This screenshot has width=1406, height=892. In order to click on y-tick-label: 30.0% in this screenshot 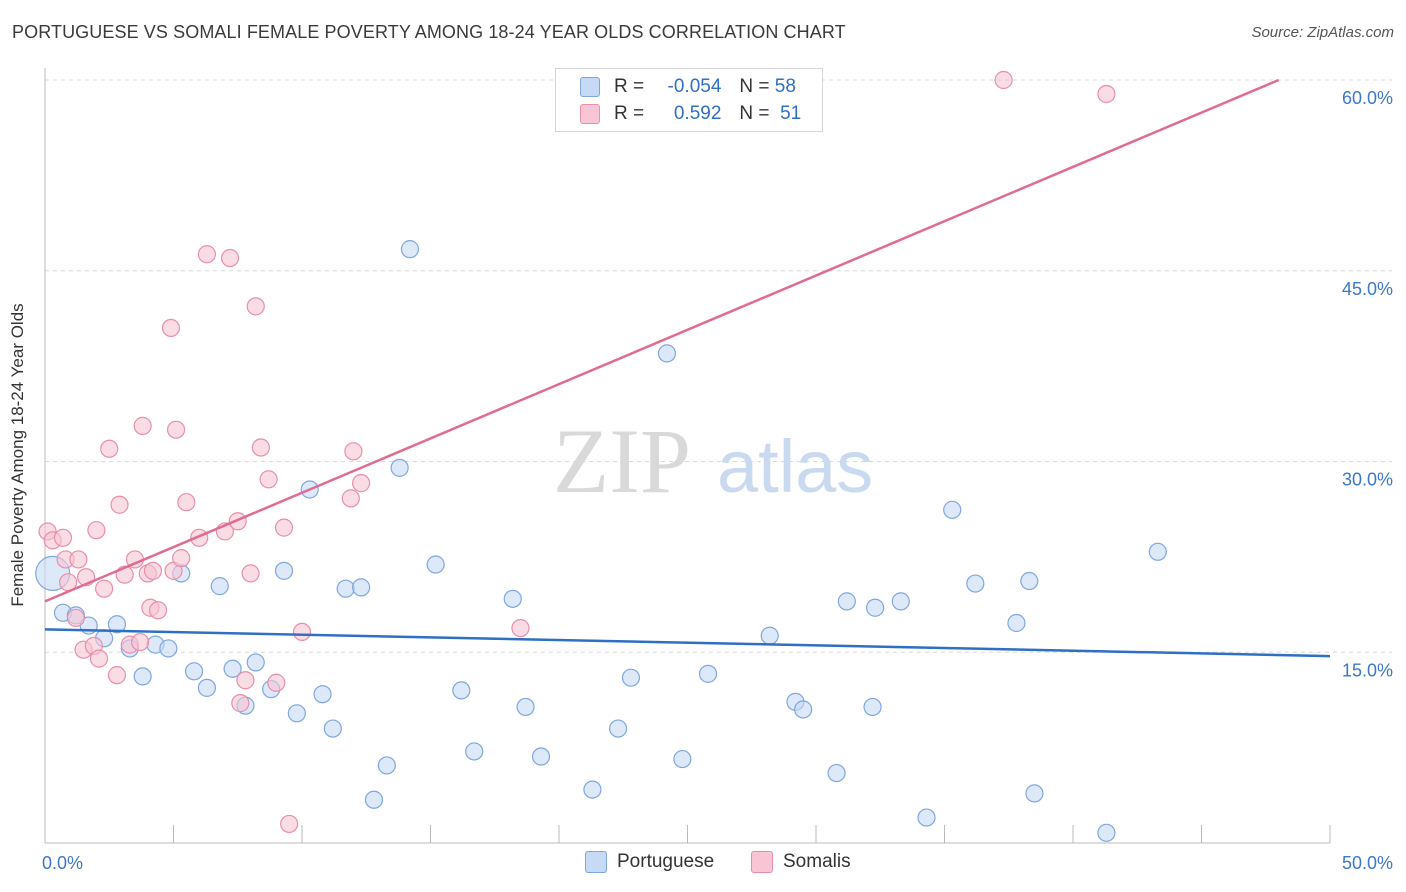, I will do `click(1367, 480)`.